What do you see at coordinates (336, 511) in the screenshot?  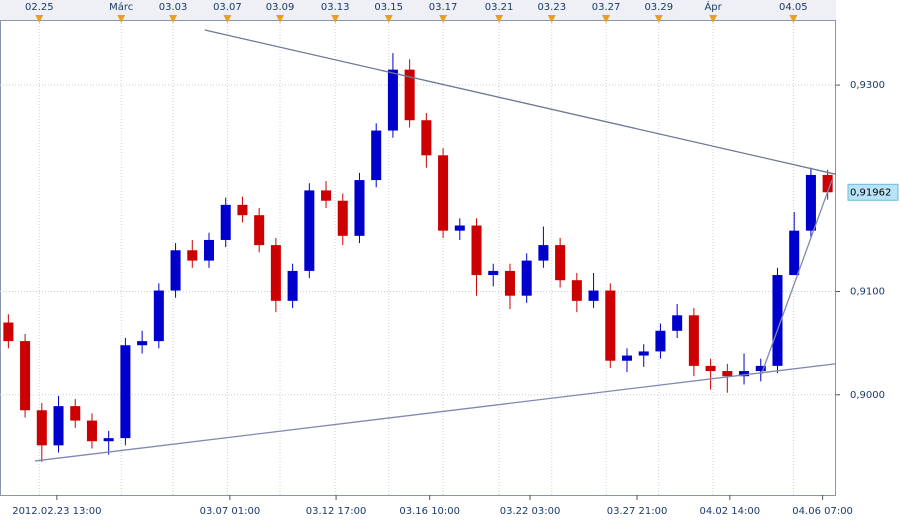 I see `x-tick-label: 03.12 17:00` at bounding box center [336, 511].